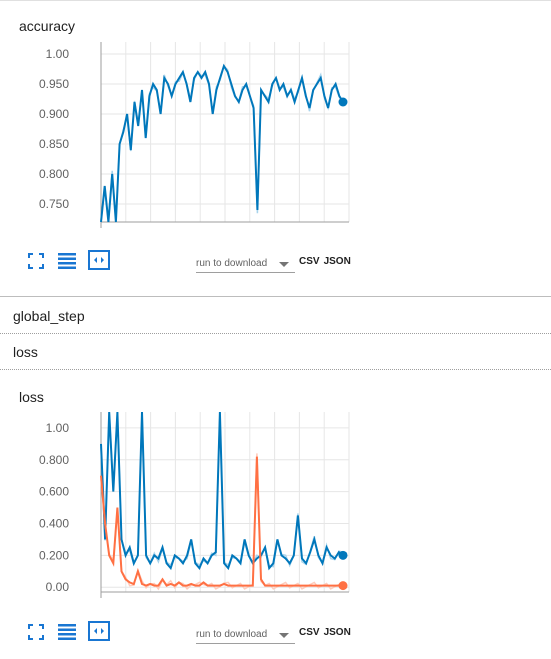  What do you see at coordinates (25, 352) in the screenshot?
I see `group-label: loss` at bounding box center [25, 352].